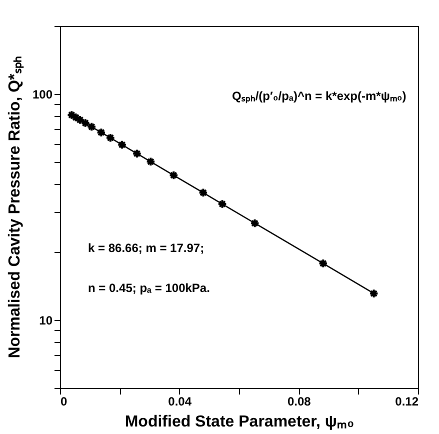 The width and height of the screenshot is (439, 434). What do you see at coordinates (299, 401) in the screenshot?
I see `x-tick-label: 0.08` at bounding box center [299, 401].